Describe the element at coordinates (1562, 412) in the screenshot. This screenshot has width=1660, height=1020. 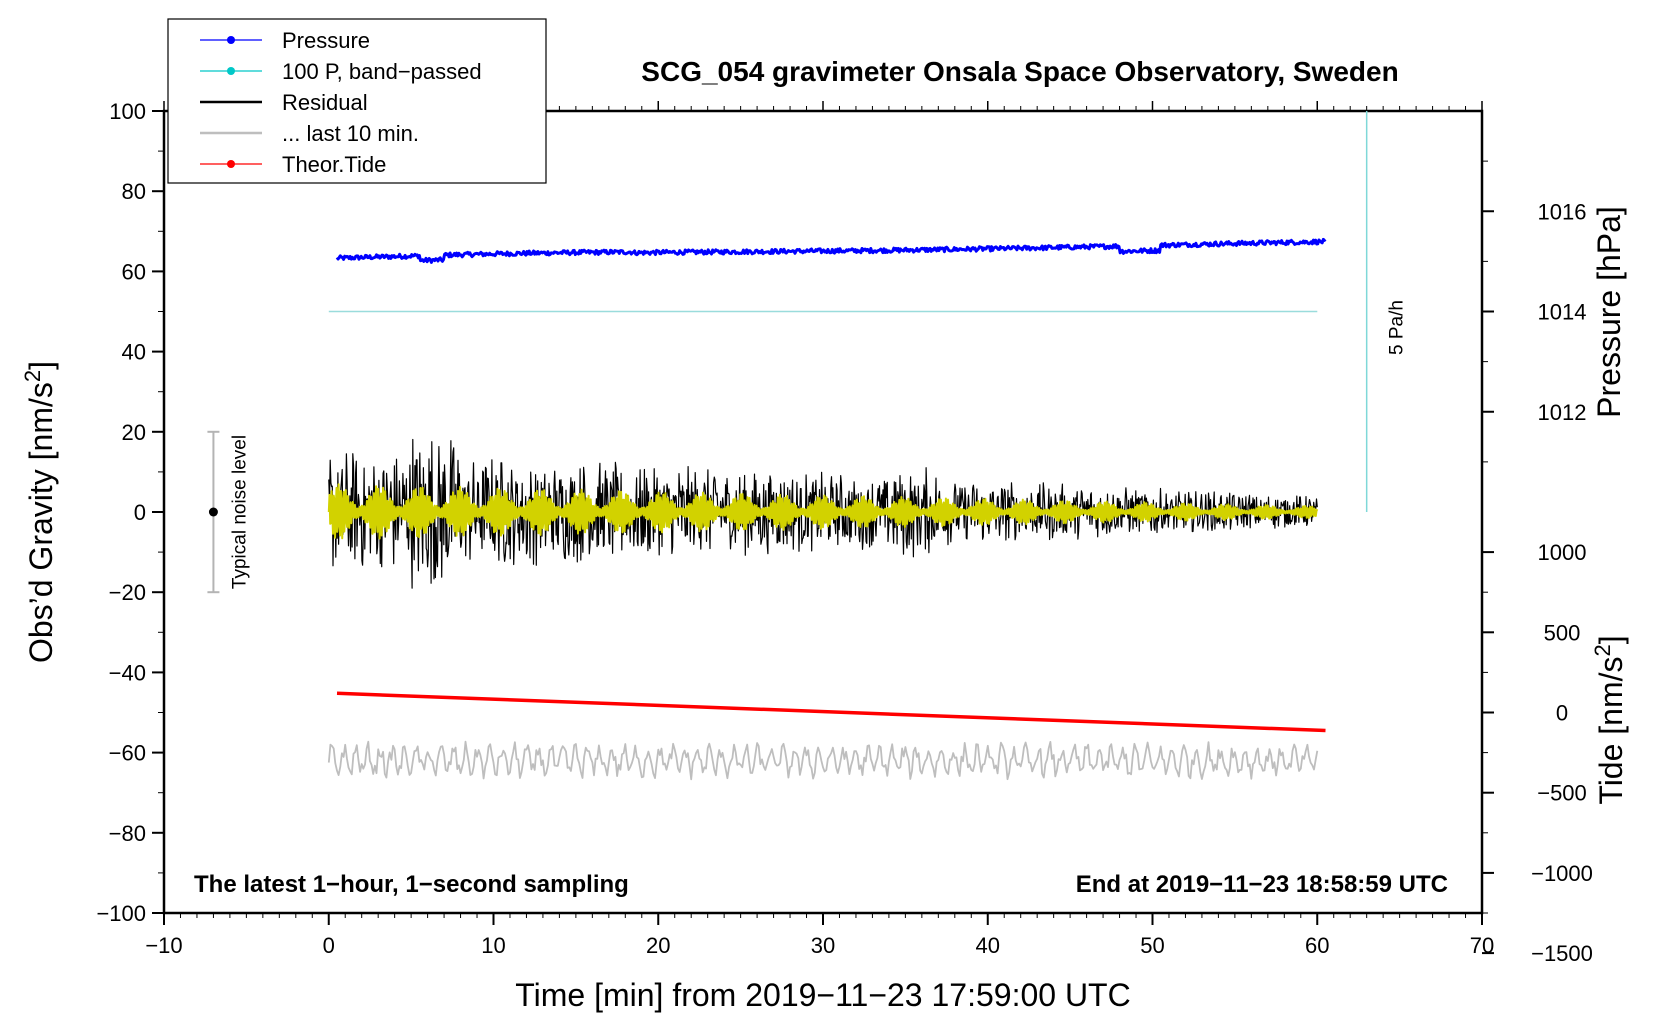
I see `pressure-tick-label: 1012` at that location.